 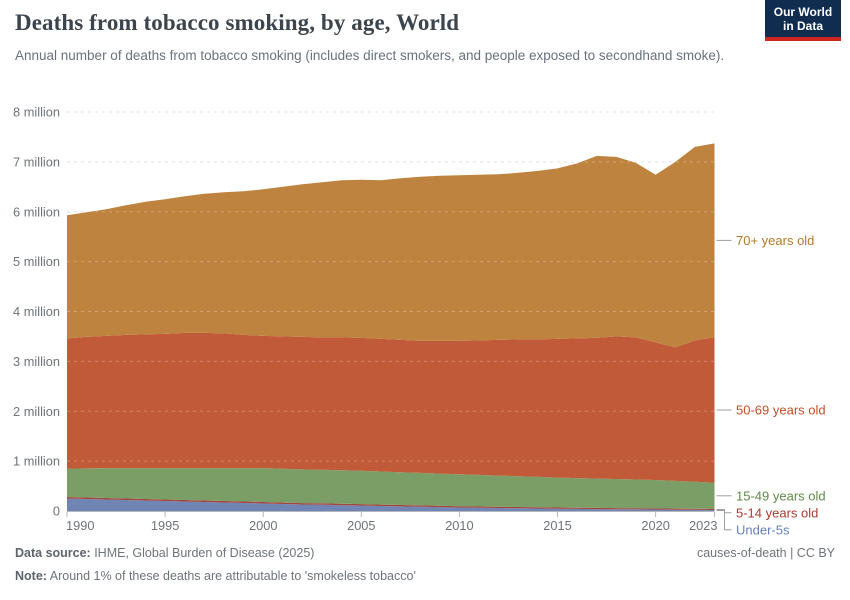 What do you see at coordinates (36, 361) in the screenshot?
I see `y-axis-tick-label: 3 million` at bounding box center [36, 361].